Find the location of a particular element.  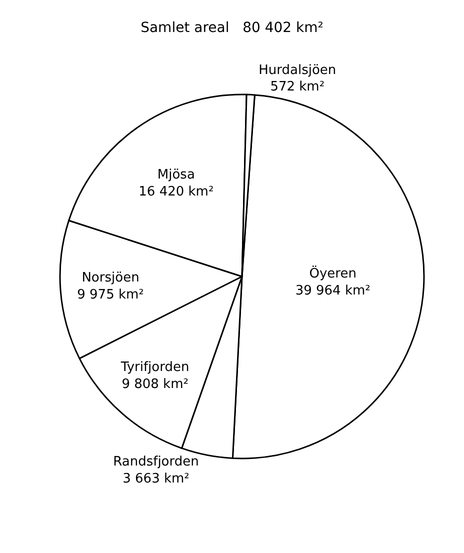

data-label: 16 420 km² is located at coordinates (176, 192).